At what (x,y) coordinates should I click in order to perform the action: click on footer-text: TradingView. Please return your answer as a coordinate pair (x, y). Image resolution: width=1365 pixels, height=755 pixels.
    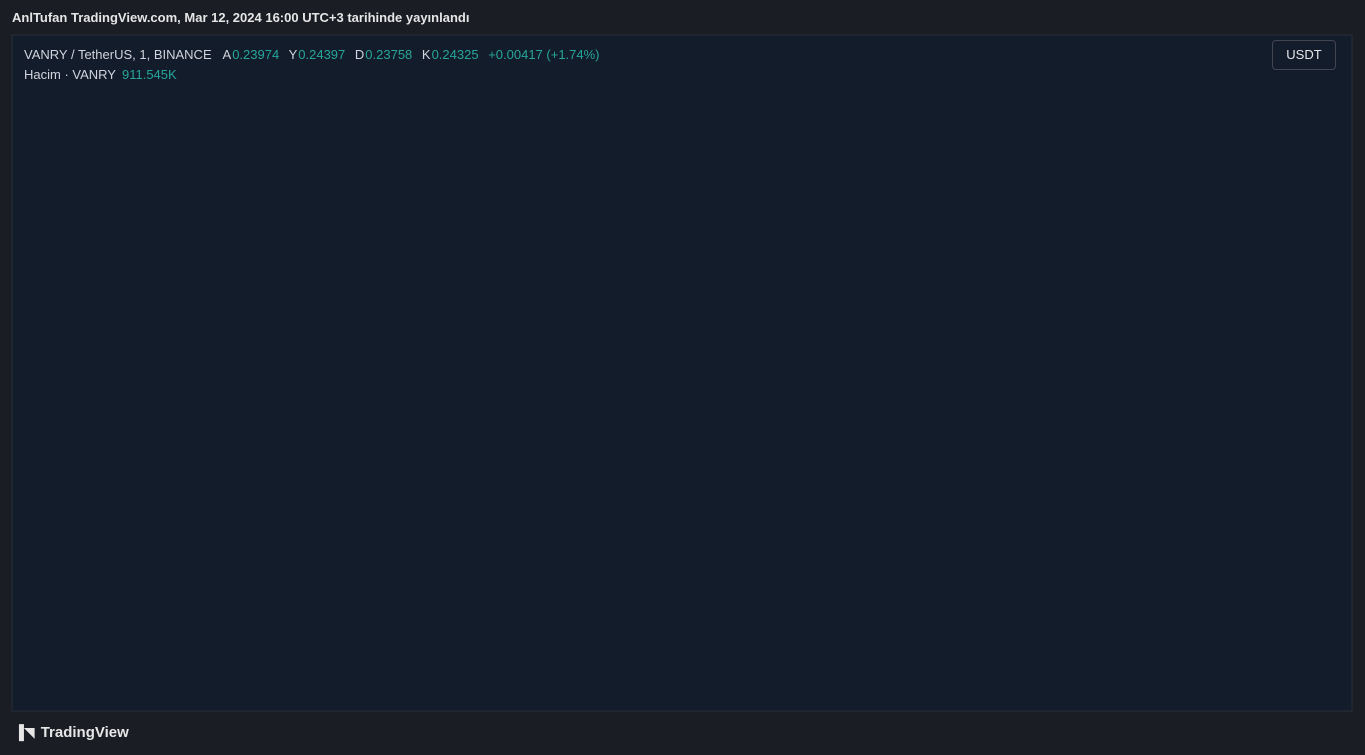
    Looking at the image, I should click on (84, 732).